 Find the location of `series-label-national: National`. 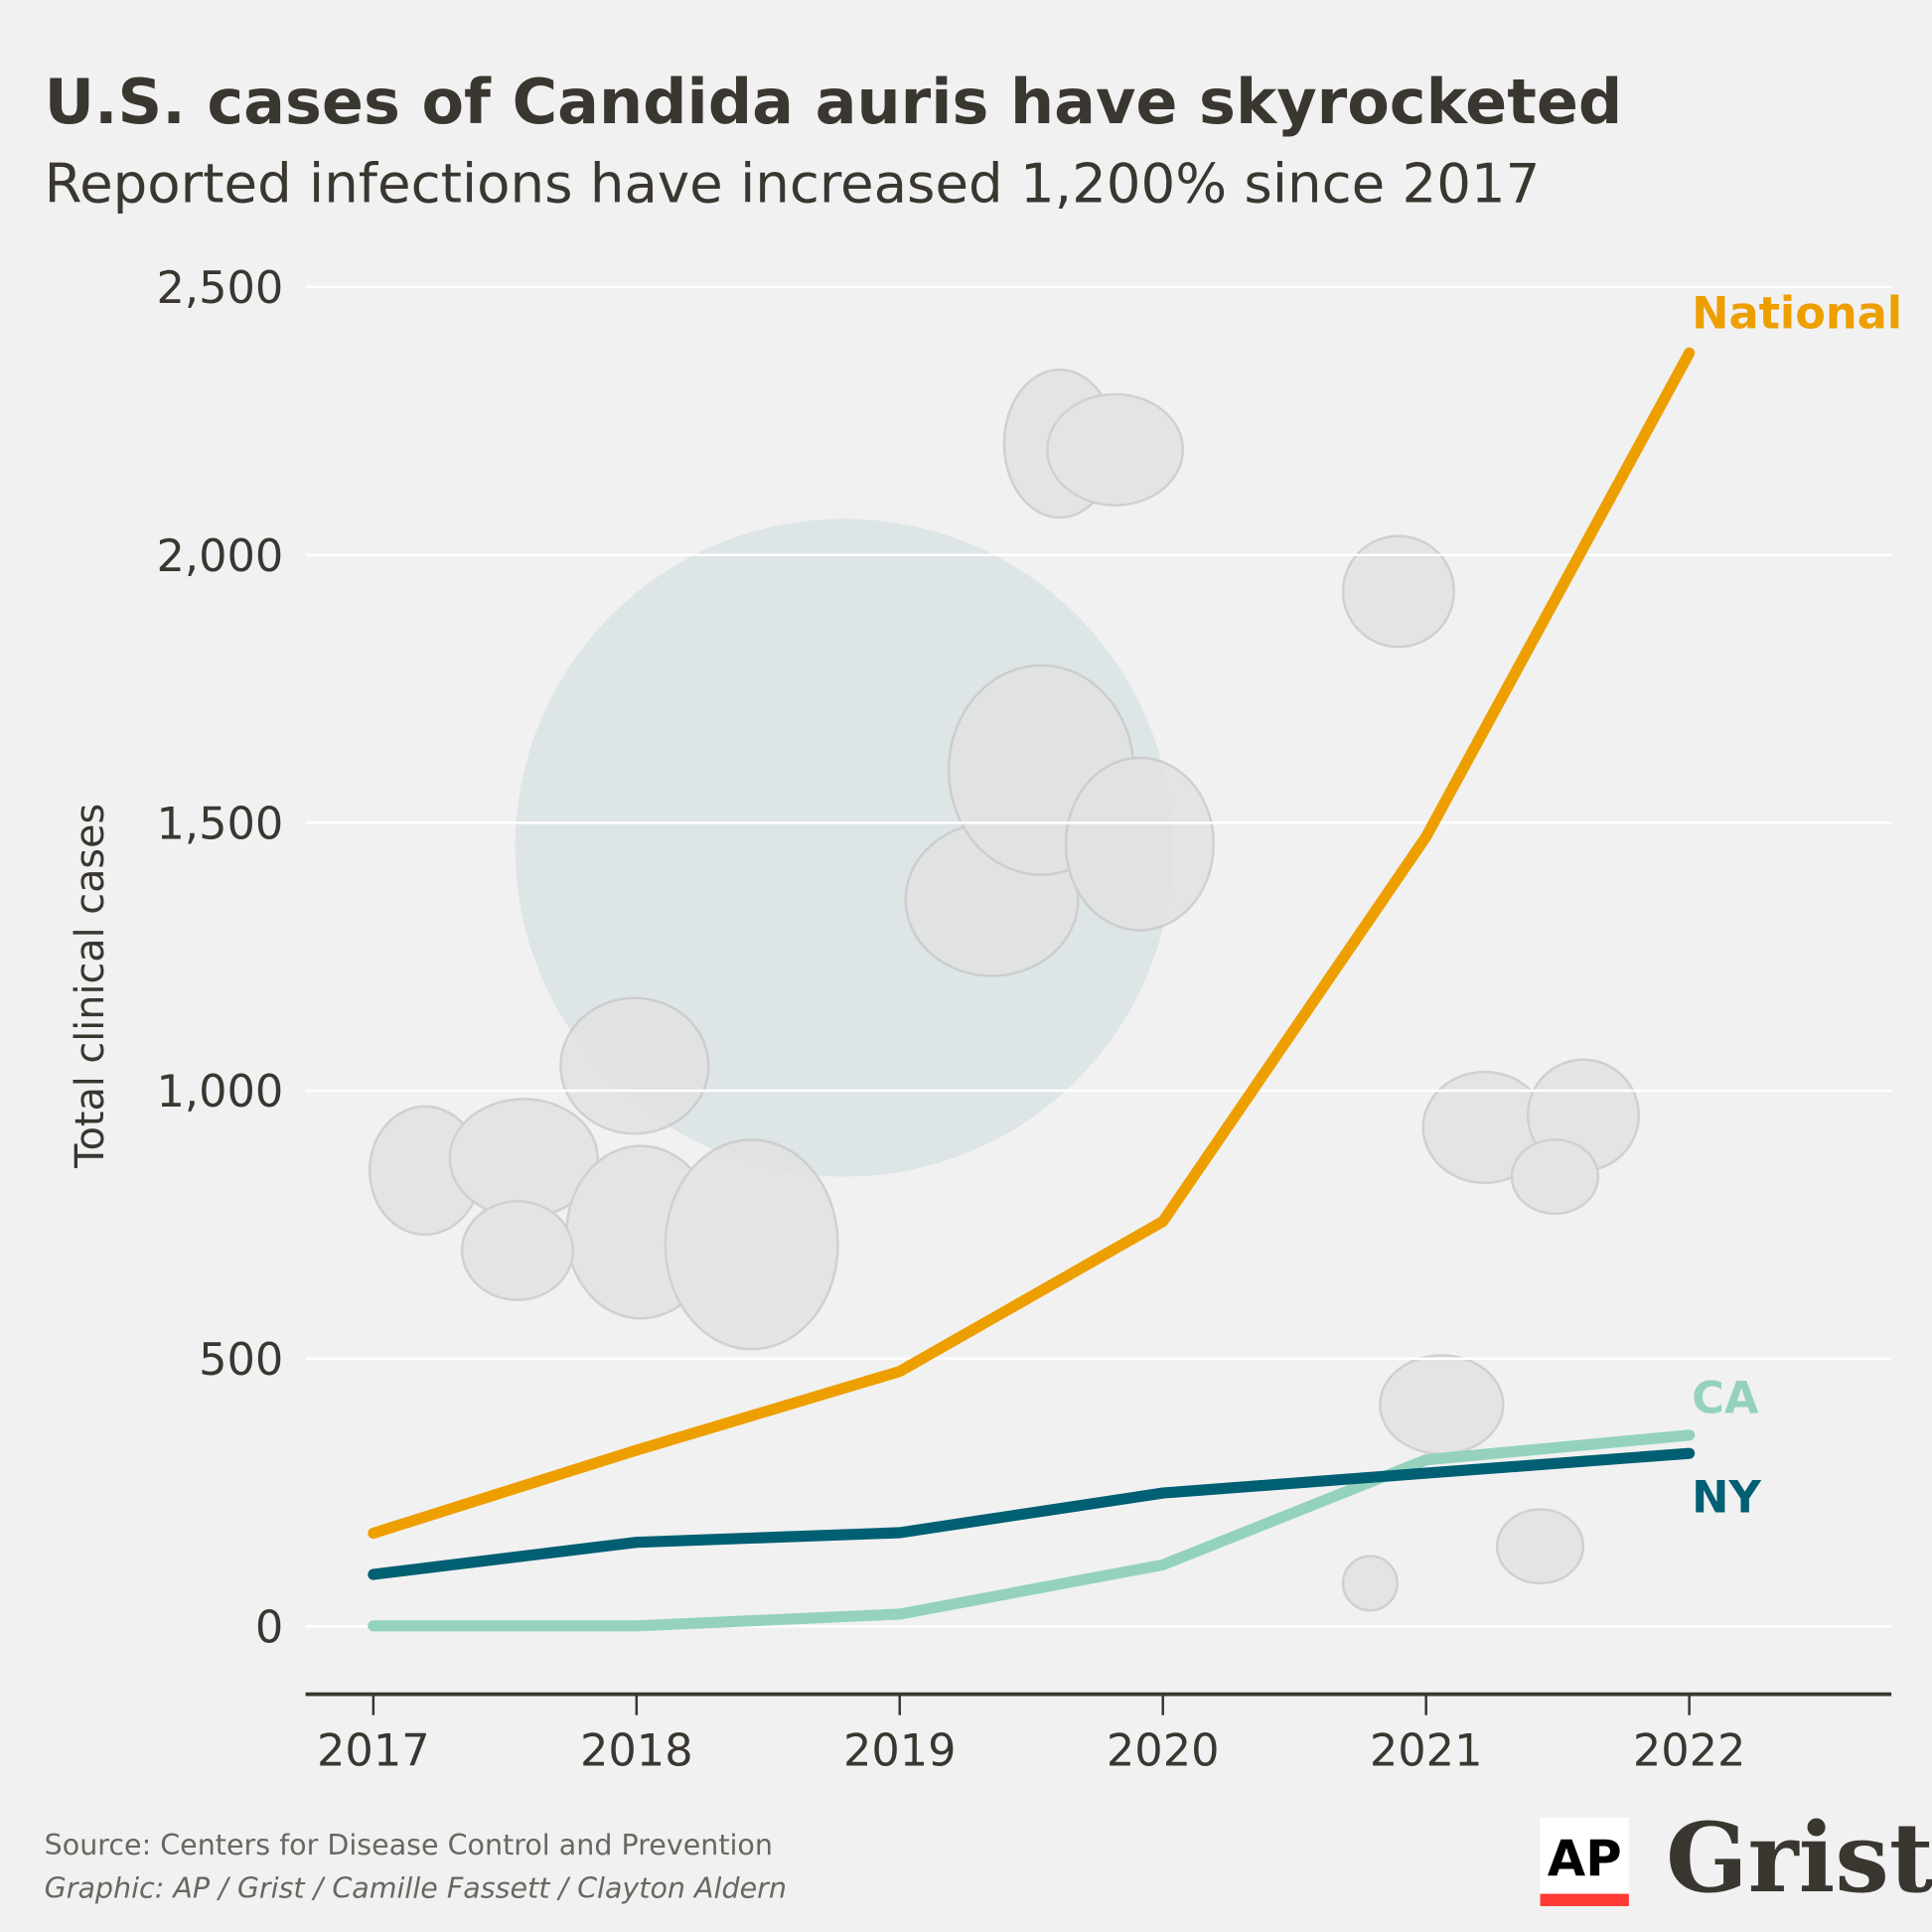

series-label-national: National is located at coordinates (1797, 314).